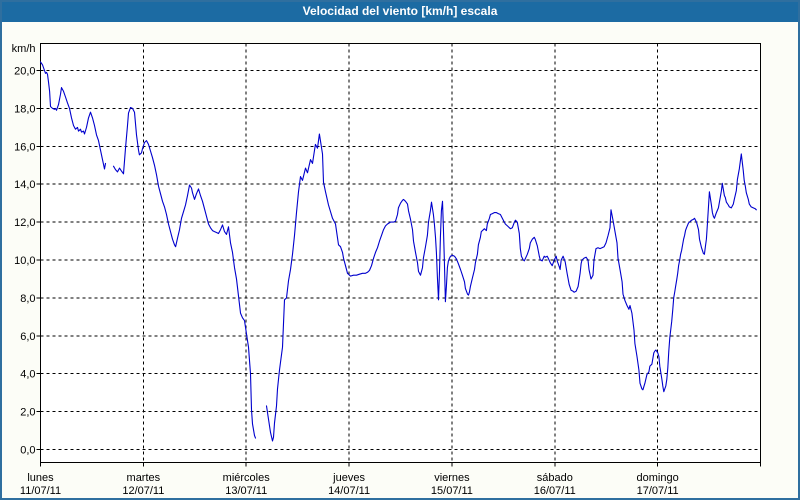  Describe the element at coordinates (40, 478) in the screenshot. I see `x-day-label: lunes` at that location.